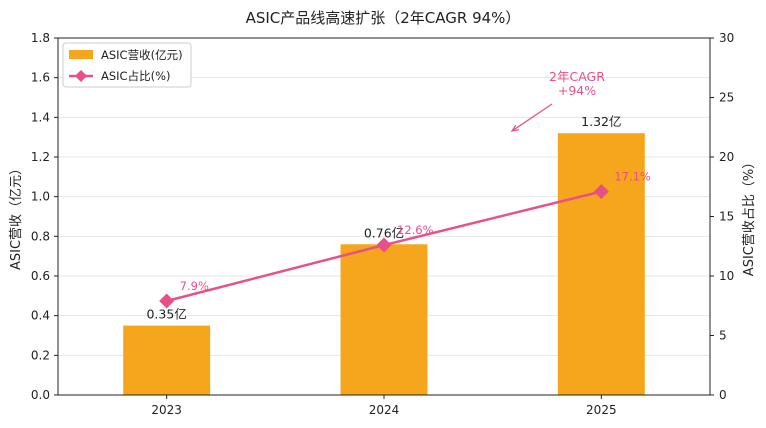  Describe the element at coordinates (415, 230) in the screenshot. I see `share-value-label: 12.6%` at that location.